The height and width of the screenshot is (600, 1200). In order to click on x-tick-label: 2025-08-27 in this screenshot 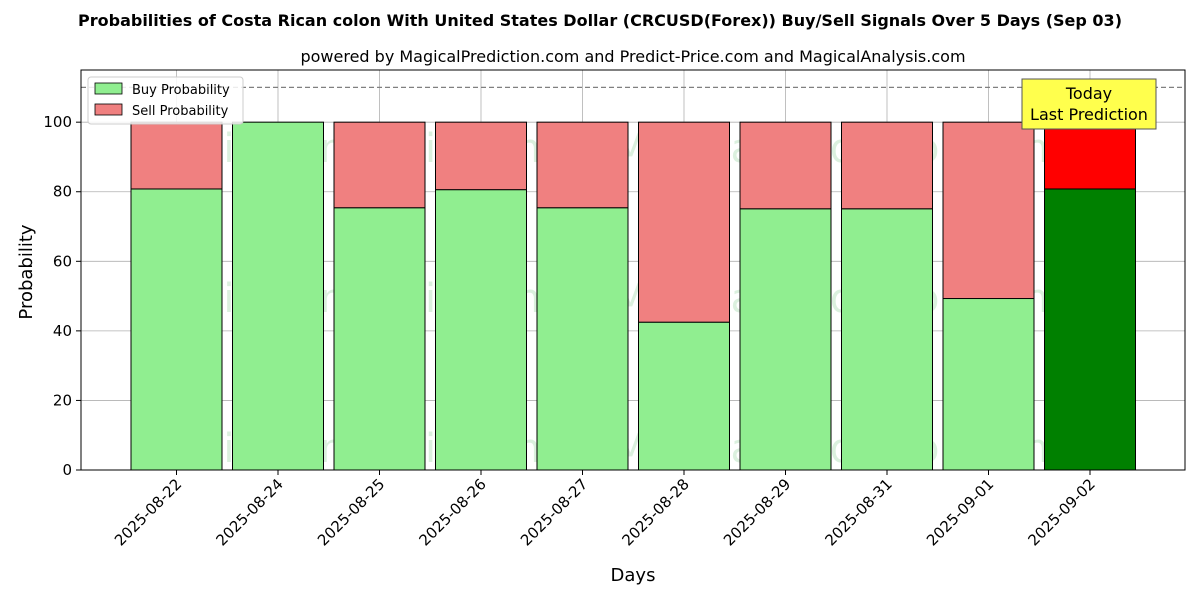, I will do `click(554, 512)`.